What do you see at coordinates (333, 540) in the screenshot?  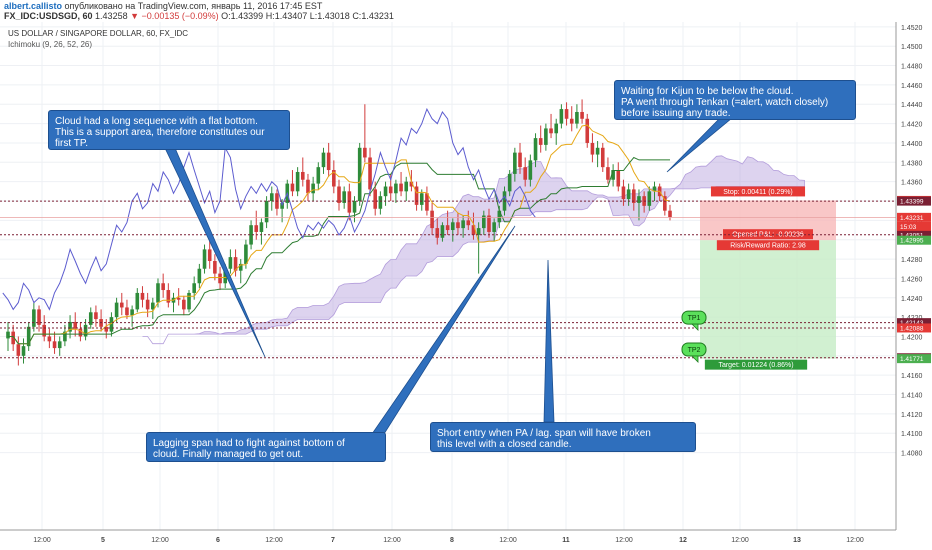 I see `x-tick-label: 7` at bounding box center [333, 540].